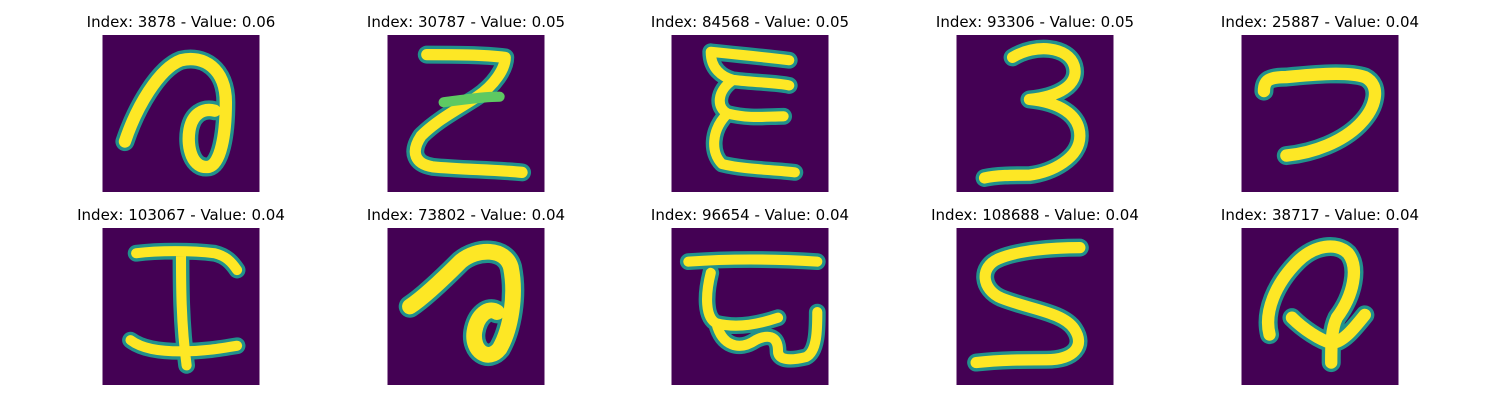 Image resolution: width=1500 pixels, height=400 pixels. I want to click on panel-title: Index: 84568 - Value: 0.05, so click(750, 22).